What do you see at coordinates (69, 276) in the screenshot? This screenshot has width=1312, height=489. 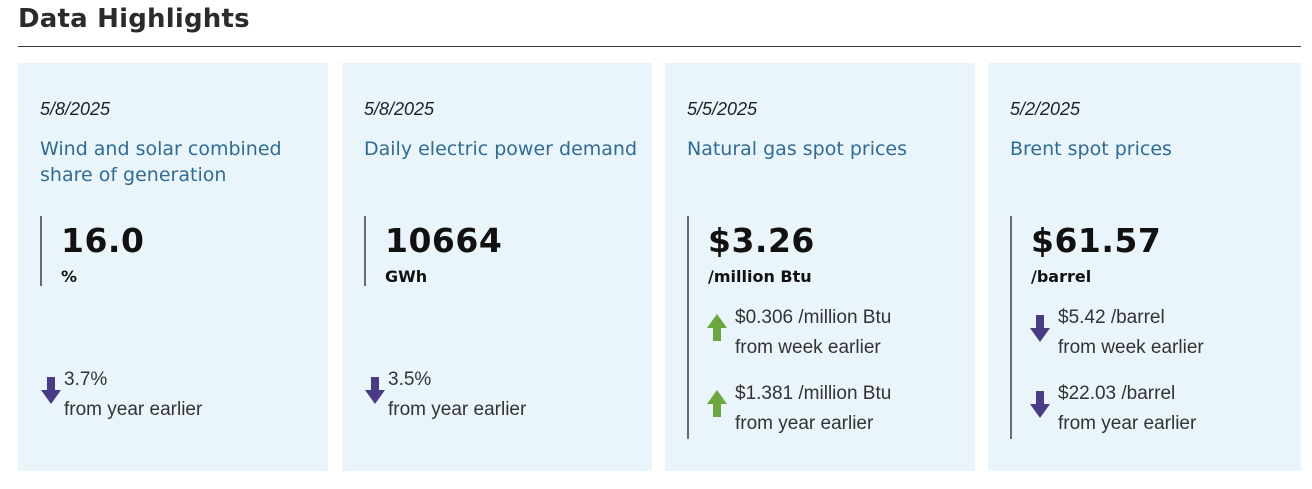 I see `card-unit: %` at bounding box center [69, 276].